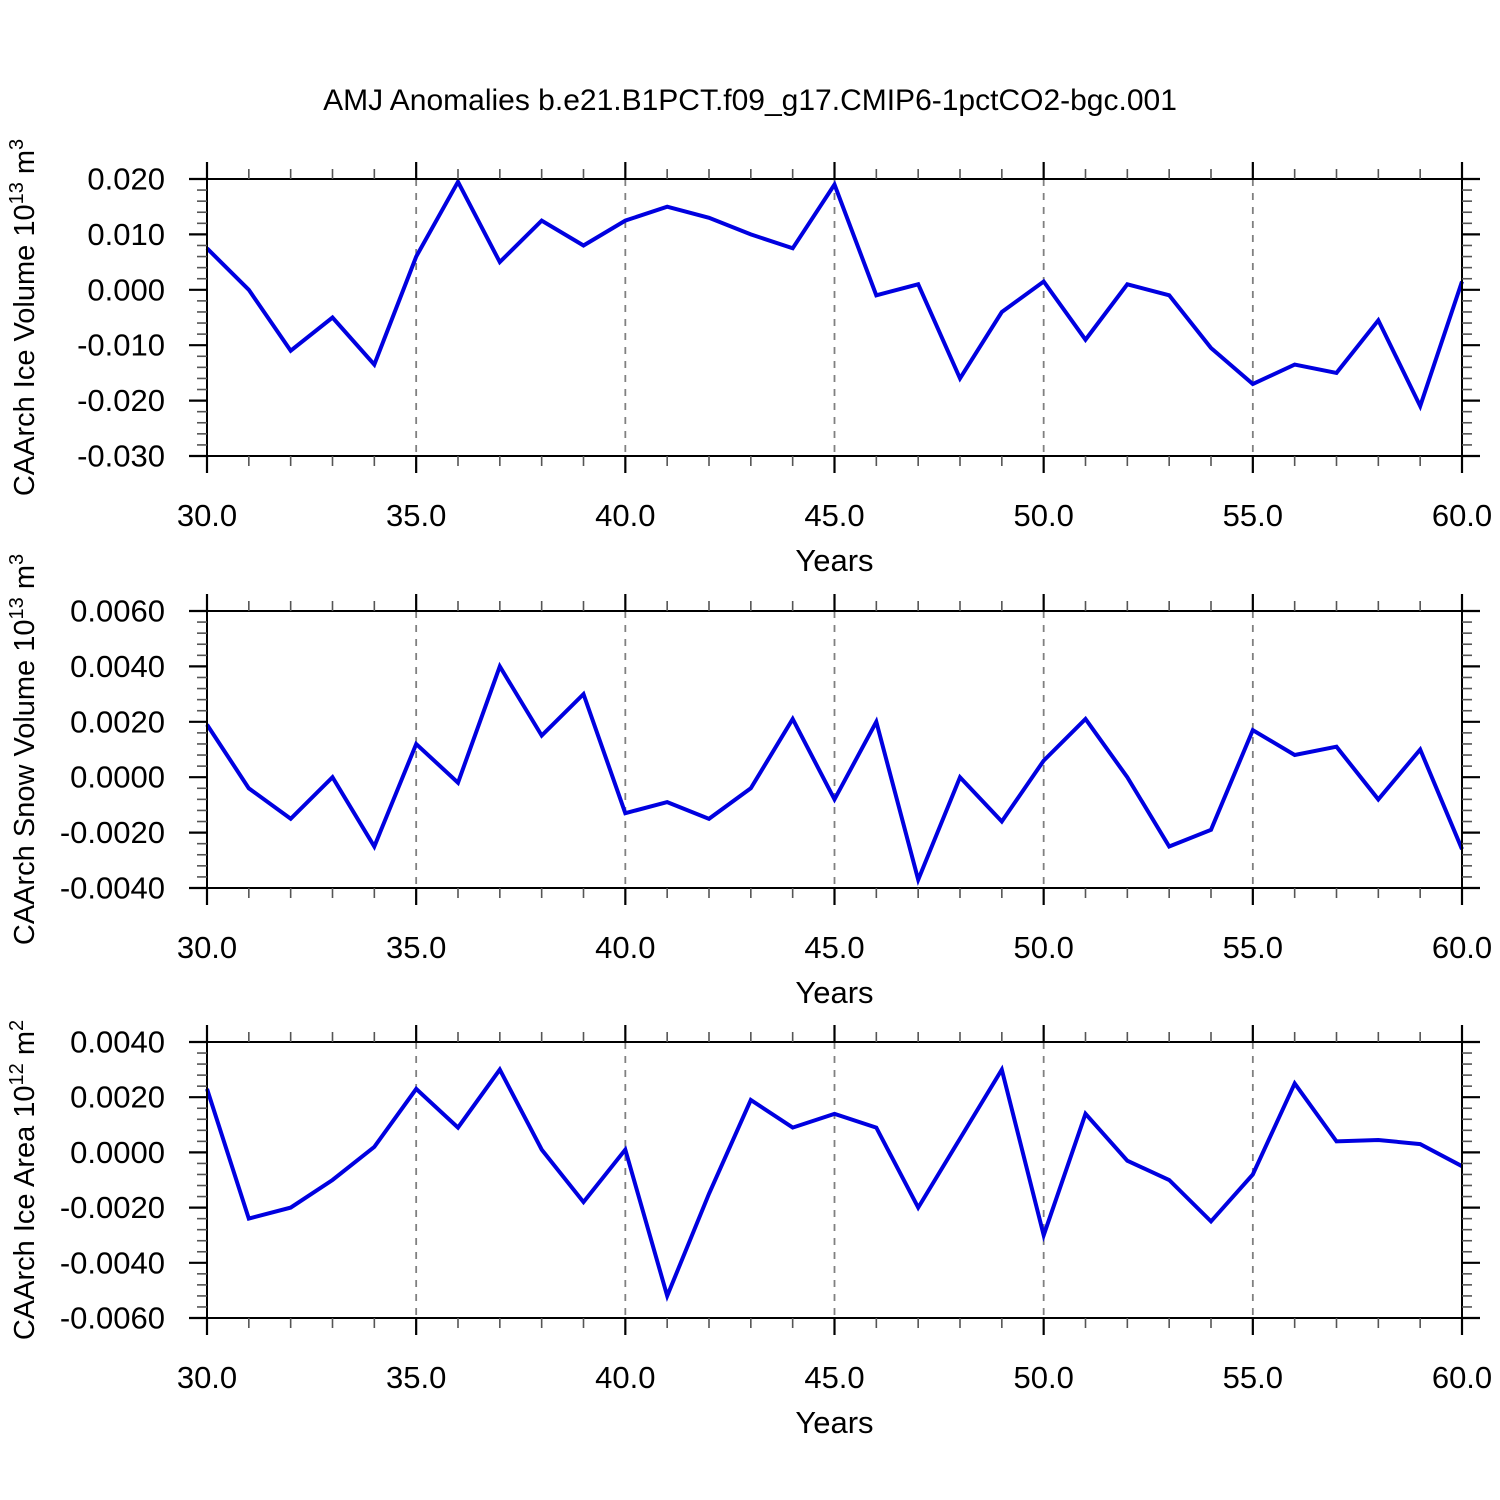  I want to click on y-tick-label: -0.010, so click(121, 345).